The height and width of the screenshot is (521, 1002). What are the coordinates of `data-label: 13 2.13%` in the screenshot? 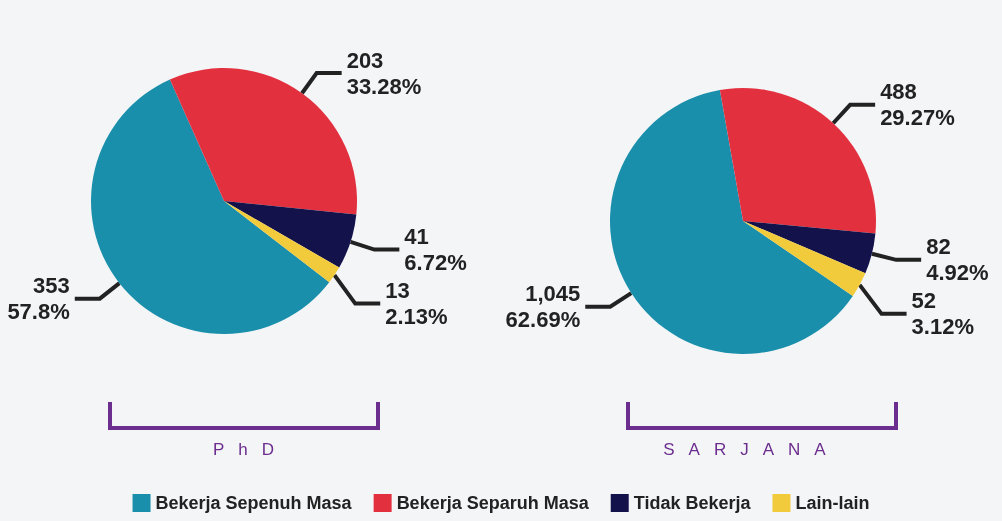 It's located at (416, 304).